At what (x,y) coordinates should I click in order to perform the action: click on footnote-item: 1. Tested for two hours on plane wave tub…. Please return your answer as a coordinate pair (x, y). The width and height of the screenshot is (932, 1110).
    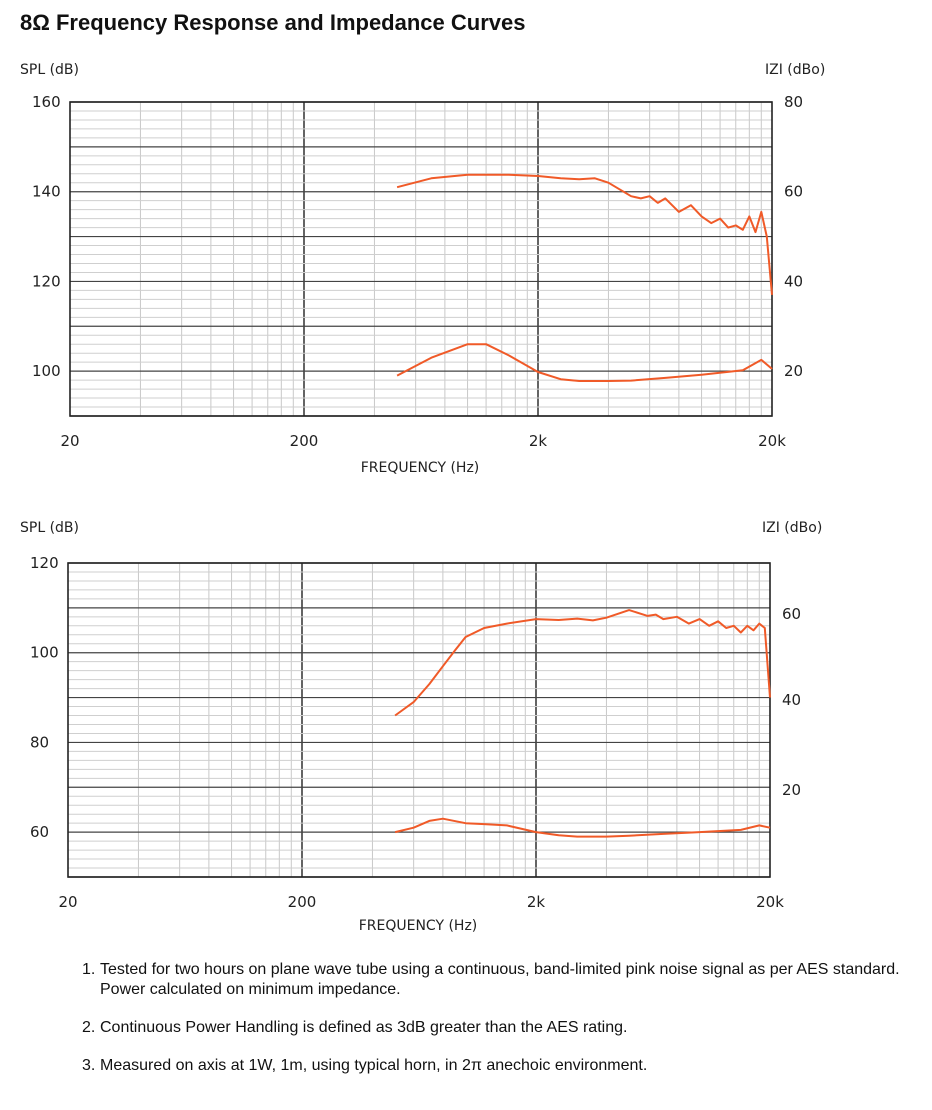
    Looking at the image, I should click on (491, 979).